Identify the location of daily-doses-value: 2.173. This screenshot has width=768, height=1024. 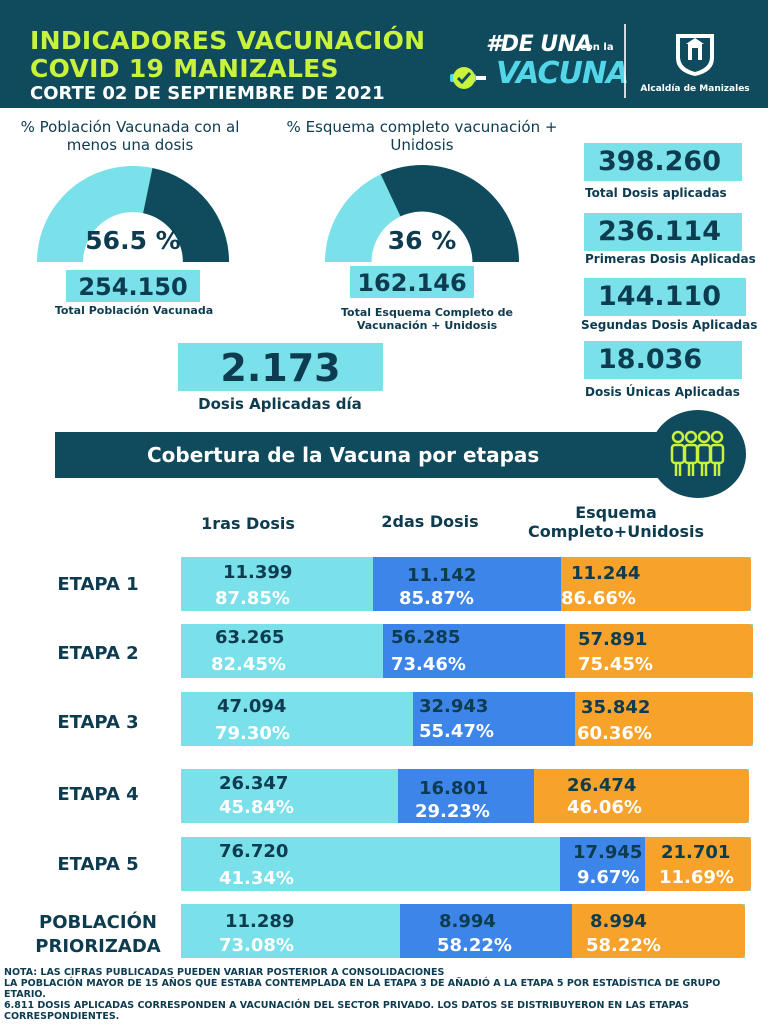
(280, 367).